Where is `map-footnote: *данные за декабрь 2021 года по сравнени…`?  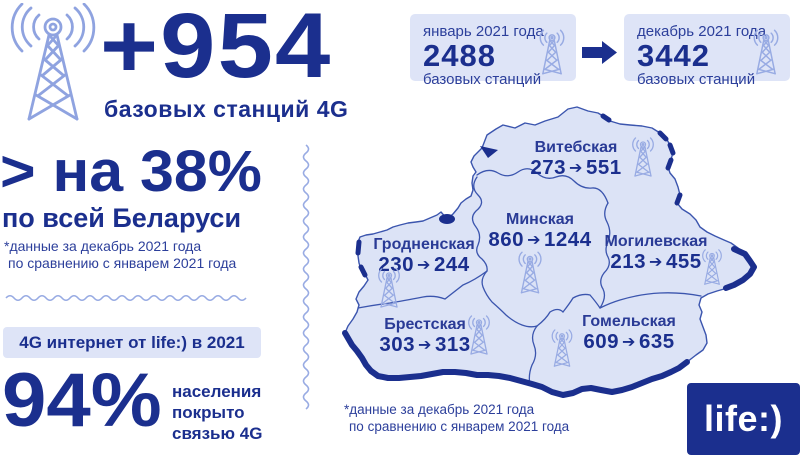 map-footnote: *данные за декабрь 2021 года по сравнени… is located at coordinates (456, 418).